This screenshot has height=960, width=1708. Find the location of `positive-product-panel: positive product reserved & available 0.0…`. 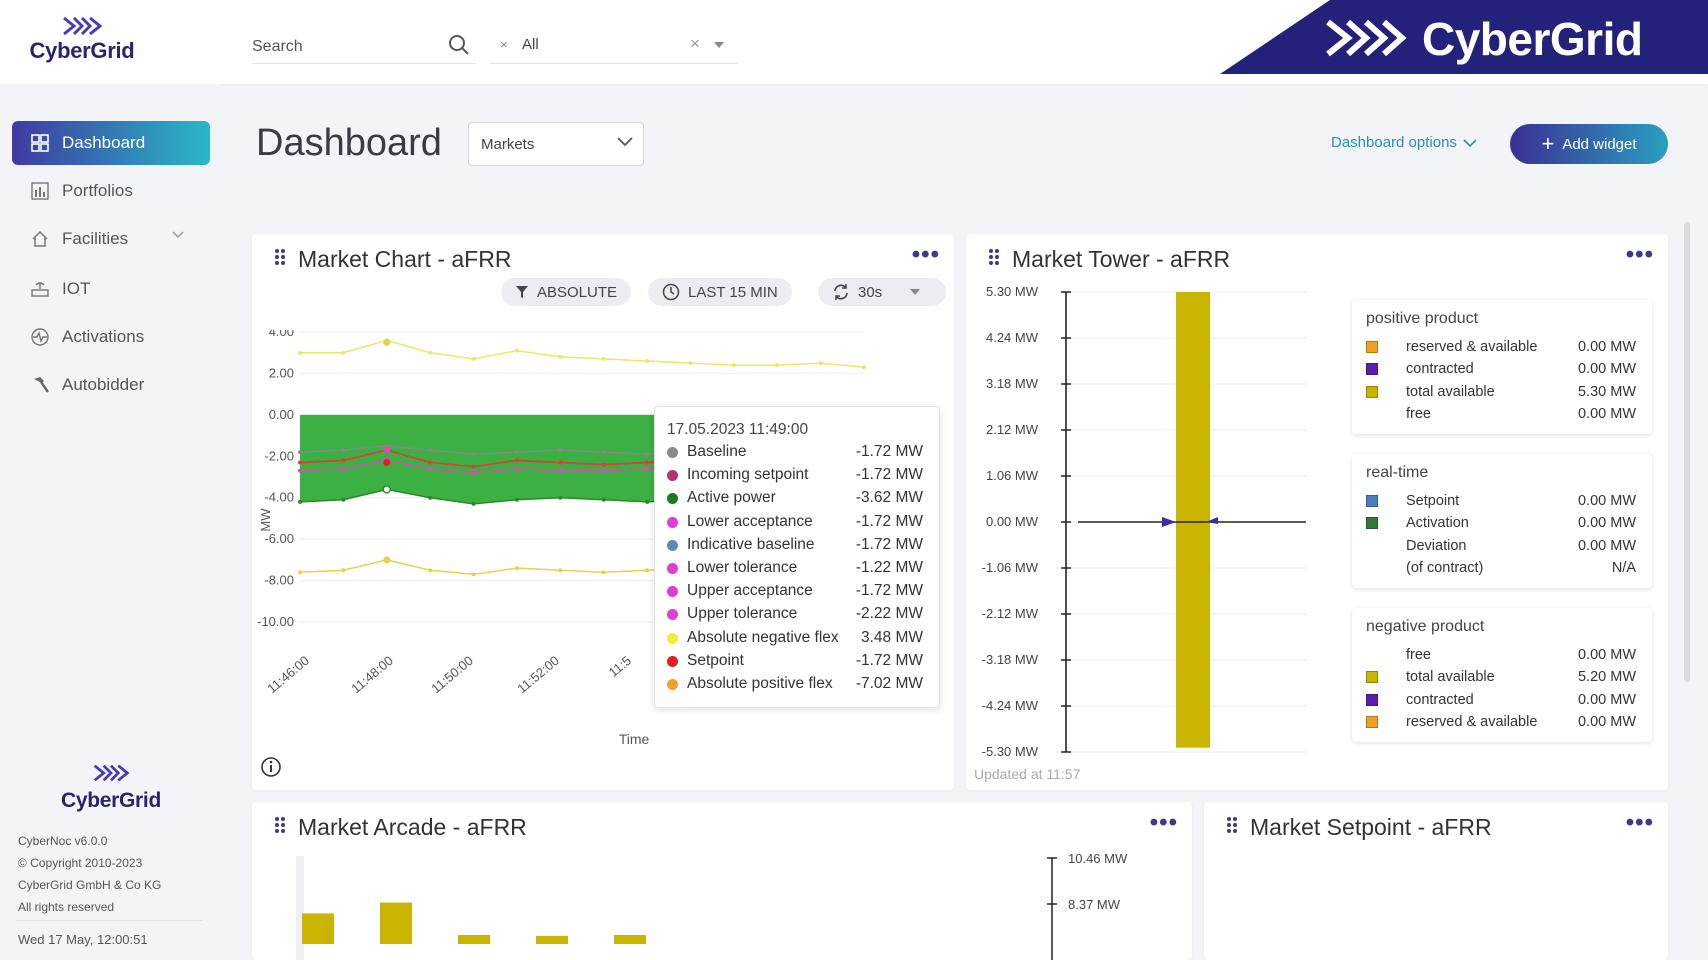

positive-product-panel: positive product reserved & available 0.0… is located at coordinates (1502, 367).